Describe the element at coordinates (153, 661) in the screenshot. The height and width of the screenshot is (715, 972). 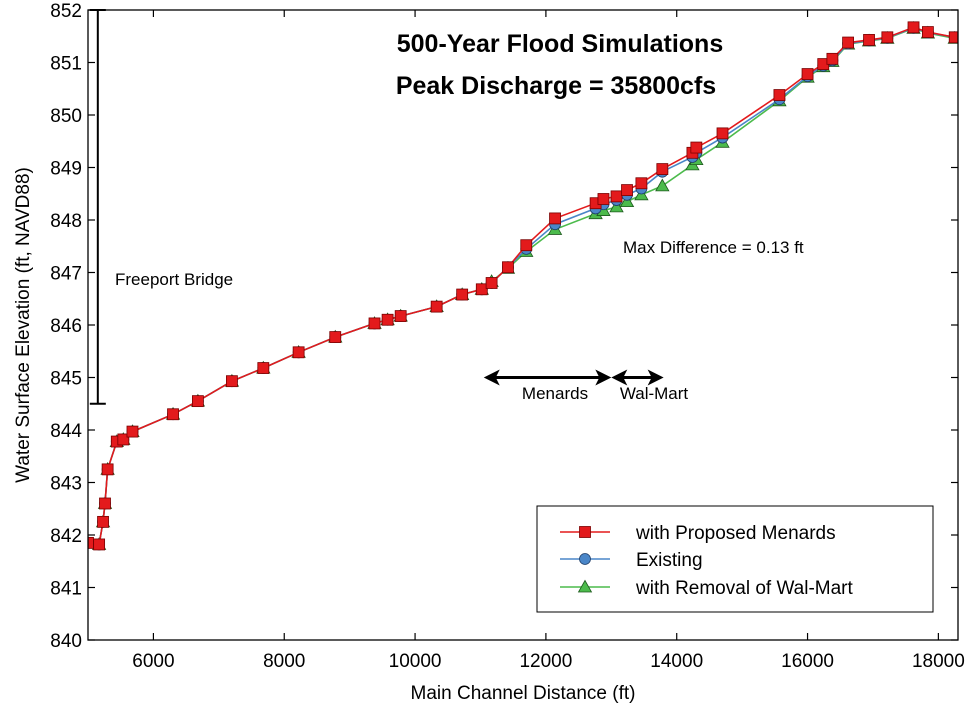
I see `x-tick-label: 6000` at that location.